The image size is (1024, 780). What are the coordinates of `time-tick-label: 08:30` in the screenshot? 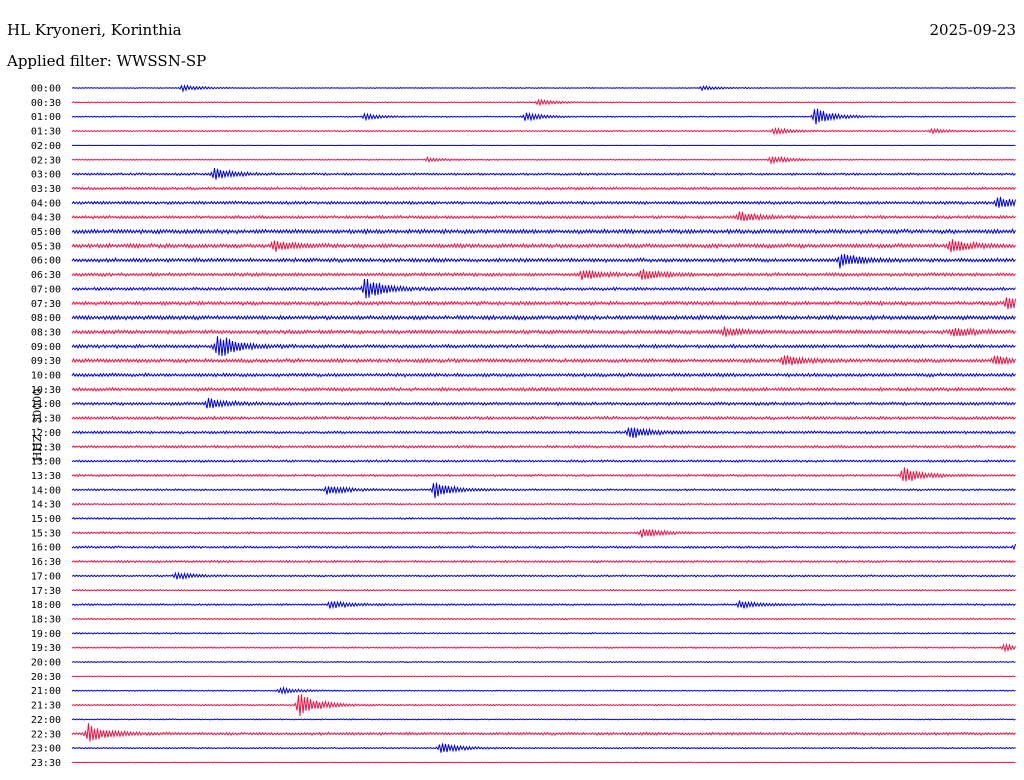 It's located at (46, 332).